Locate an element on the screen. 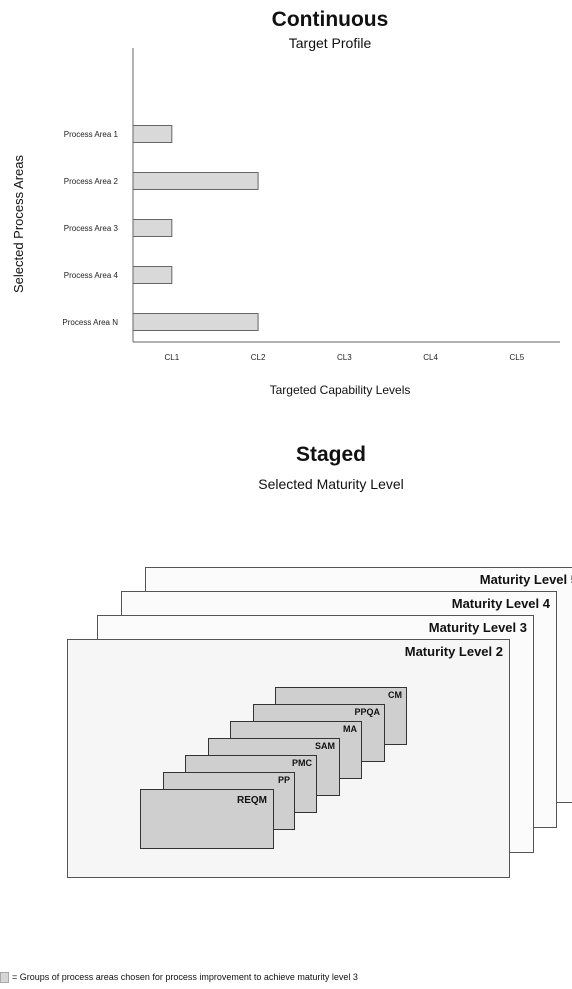 This screenshot has height=989, width=572. category-label-4: Process Area 4 is located at coordinates (91, 275).